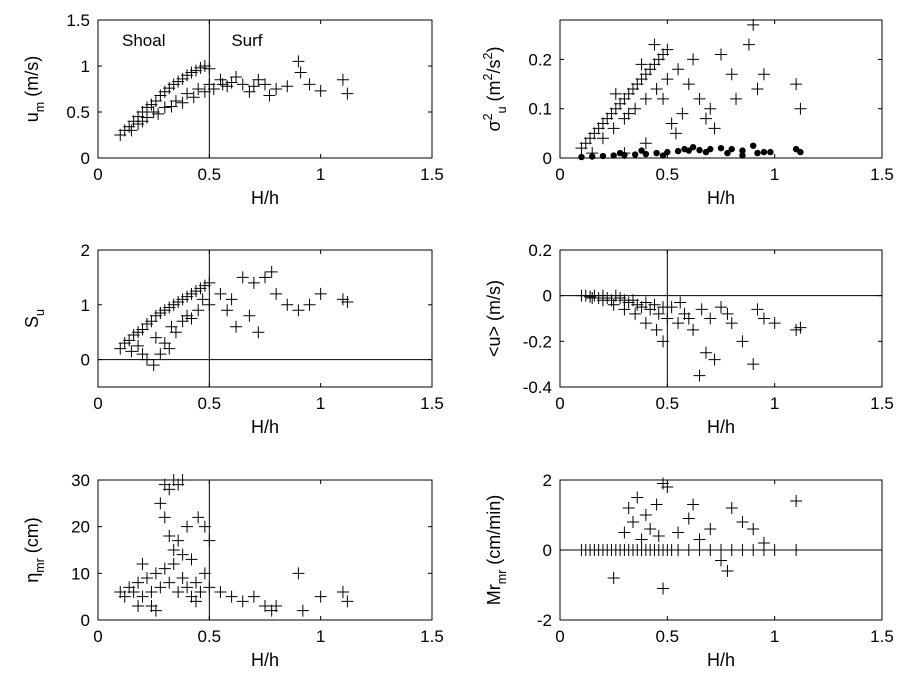  Describe the element at coordinates (85, 250) in the screenshot. I see `chart-2-ytick-label-2: 2` at that location.